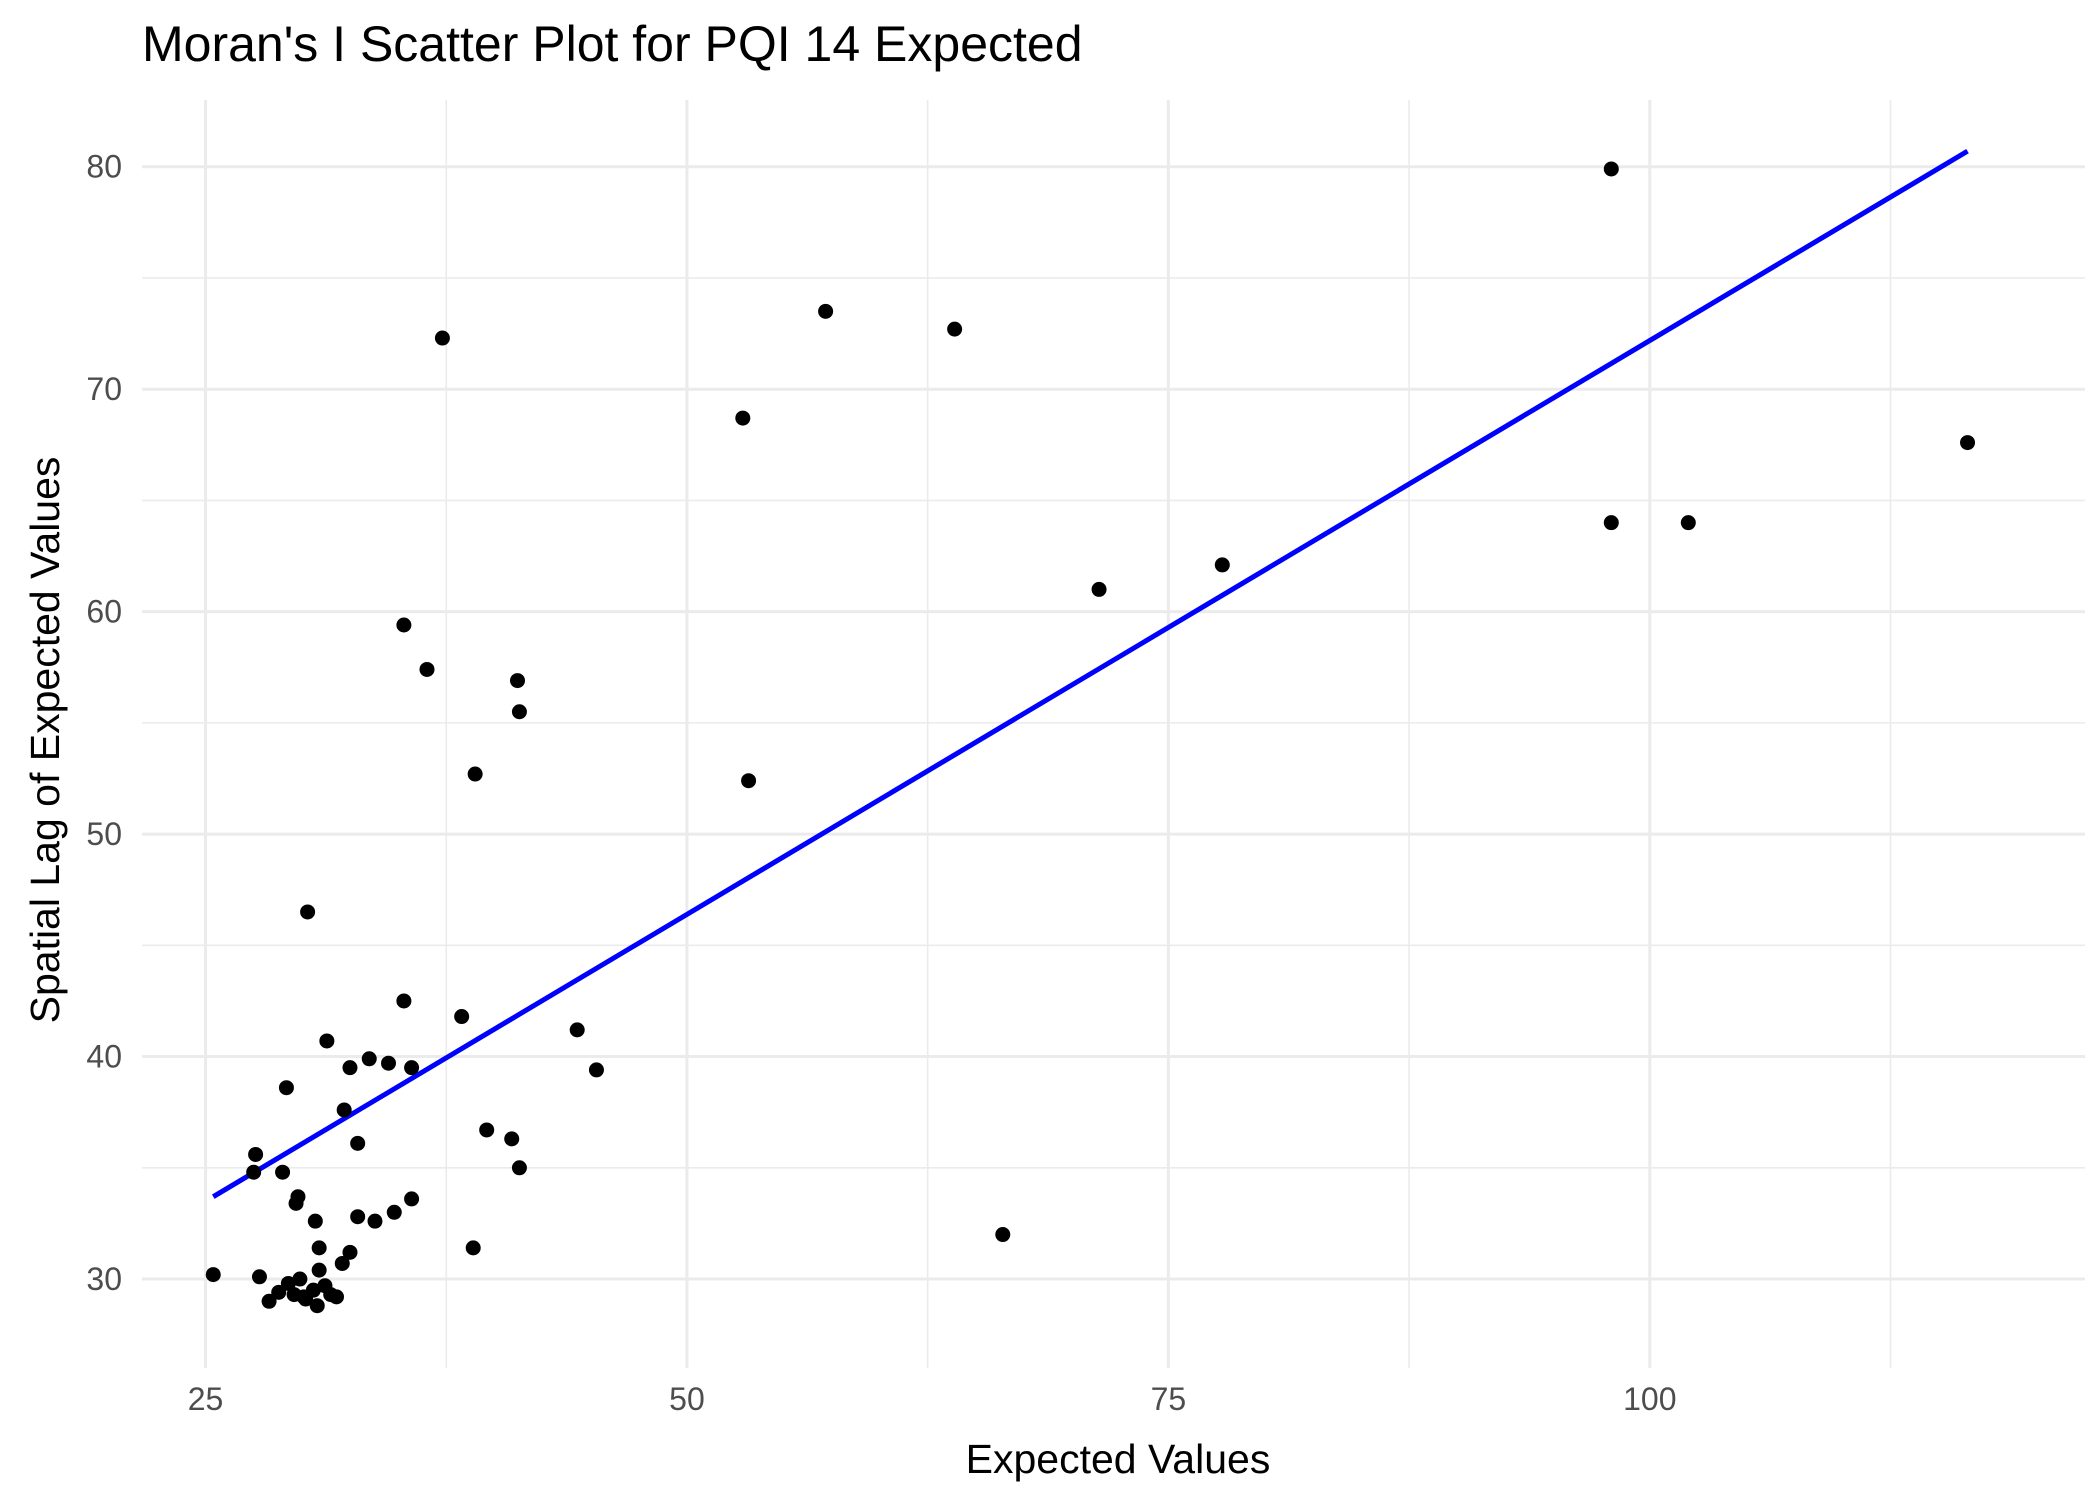 This screenshot has height=1504, width=2100. What do you see at coordinates (104, 389) in the screenshot?
I see `y-tick-label: 70` at bounding box center [104, 389].